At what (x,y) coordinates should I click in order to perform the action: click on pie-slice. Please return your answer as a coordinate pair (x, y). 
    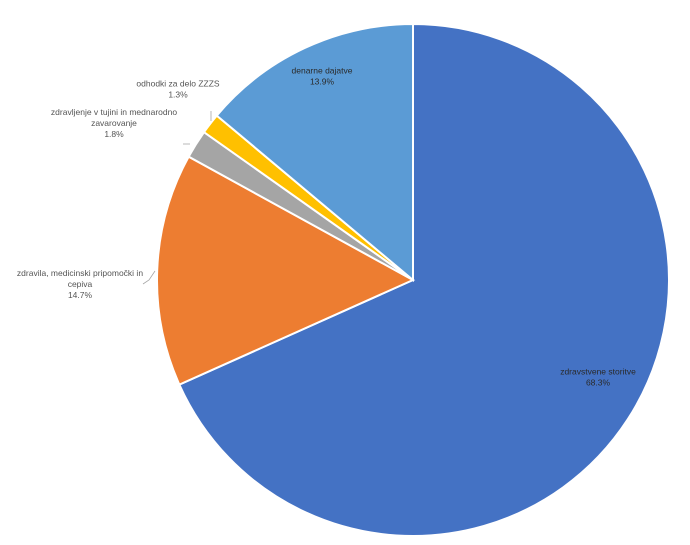
    Looking at the image, I should click on (314, 152).